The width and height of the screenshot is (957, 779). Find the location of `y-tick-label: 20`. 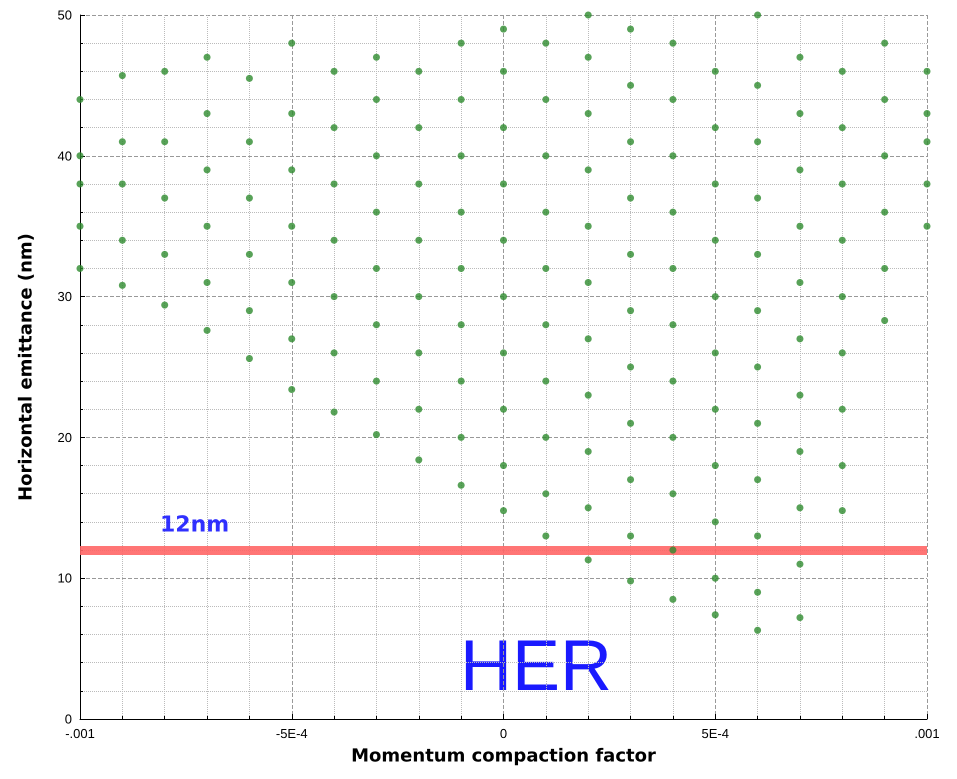

y-tick-label: 20 is located at coordinates (65, 437).